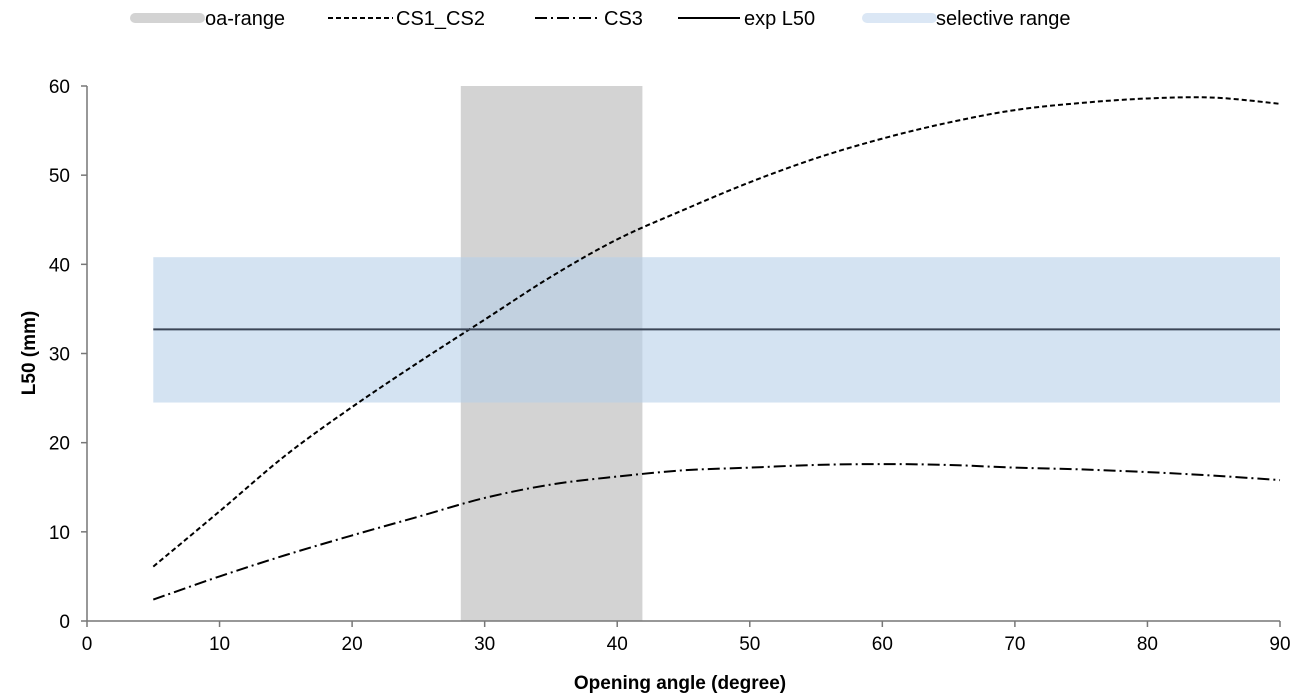  I want to click on y-tick-label: 0, so click(64, 622).